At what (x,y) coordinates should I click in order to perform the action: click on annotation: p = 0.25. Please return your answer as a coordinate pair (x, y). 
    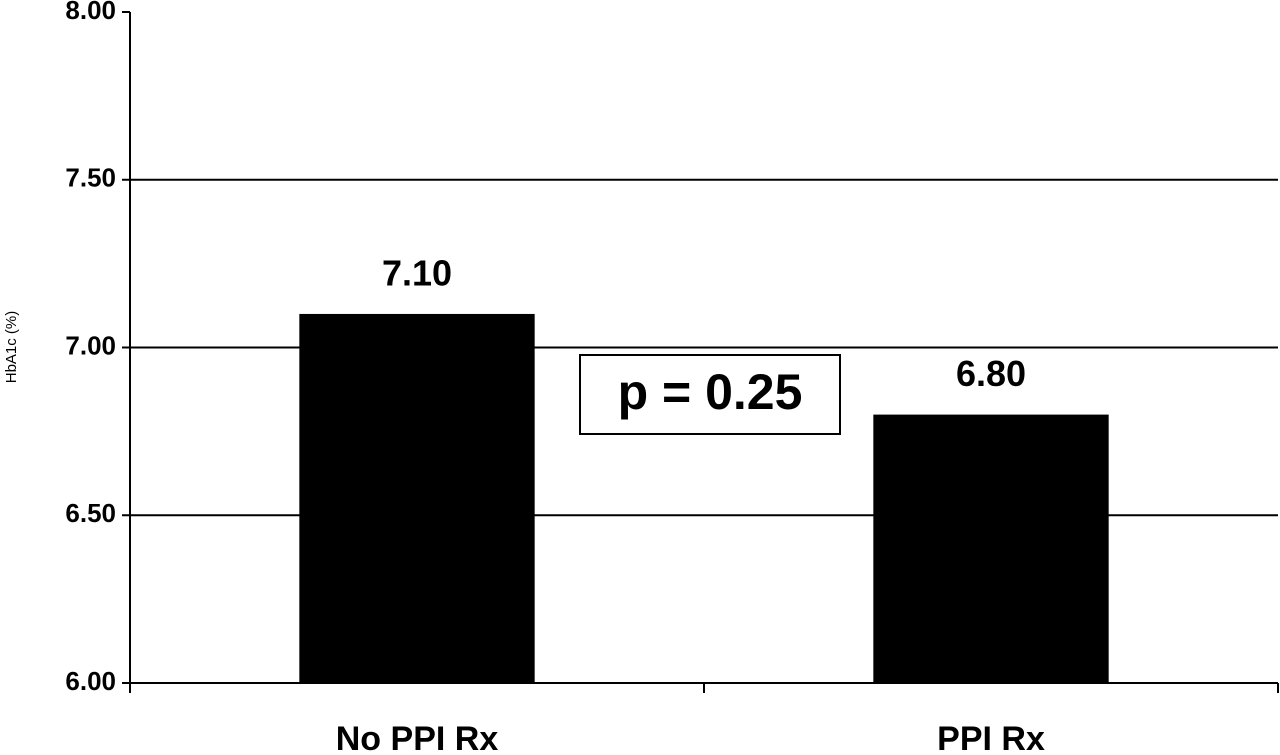
    Looking at the image, I should click on (710, 392).